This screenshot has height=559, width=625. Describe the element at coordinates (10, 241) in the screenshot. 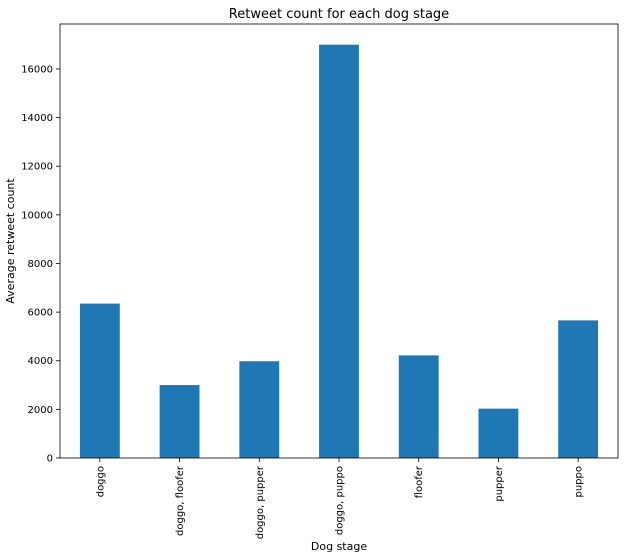

I see `y-axis-label: Average retweet count` at that location.